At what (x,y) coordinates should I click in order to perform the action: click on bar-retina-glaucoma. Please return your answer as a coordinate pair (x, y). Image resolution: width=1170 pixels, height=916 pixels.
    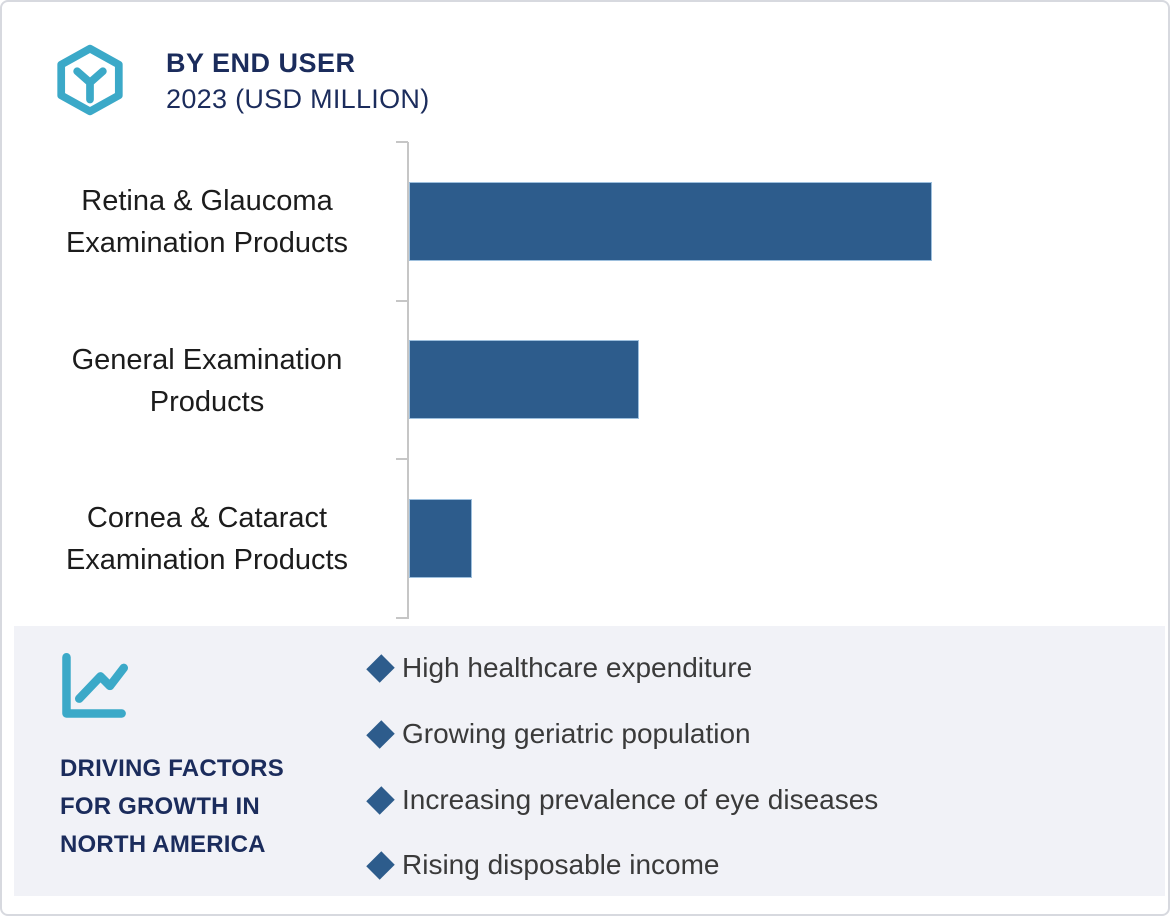
    Looking at the image, I should click on (670, 221).